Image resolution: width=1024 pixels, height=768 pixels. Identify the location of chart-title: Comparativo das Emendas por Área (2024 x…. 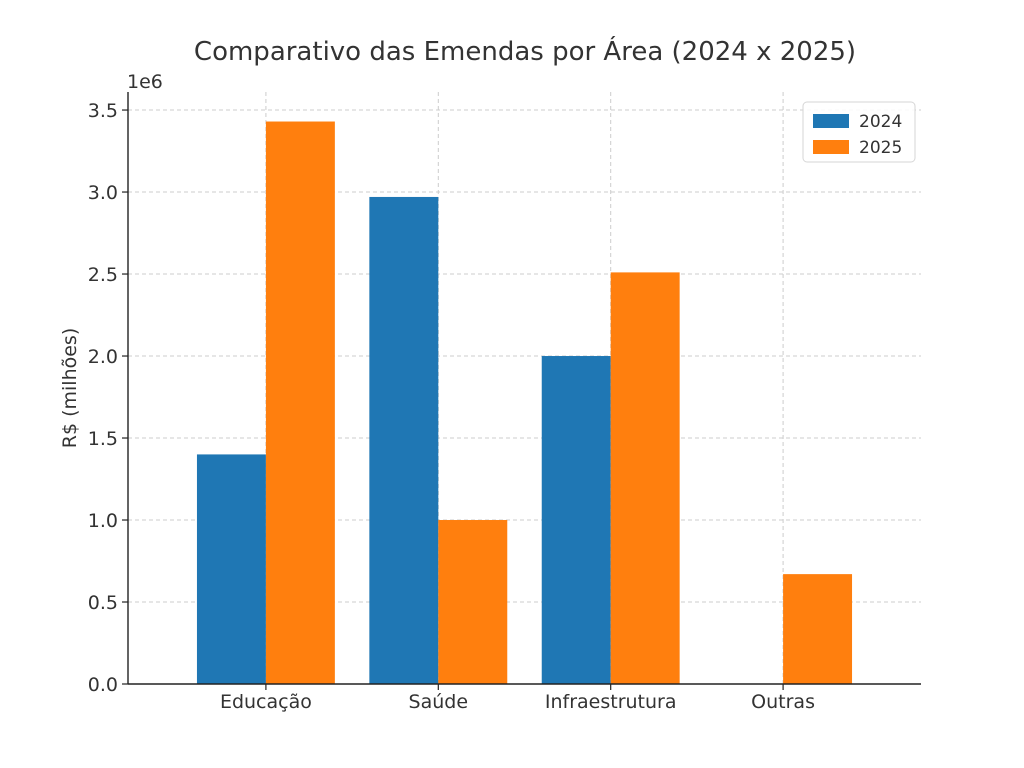
(525, 51).